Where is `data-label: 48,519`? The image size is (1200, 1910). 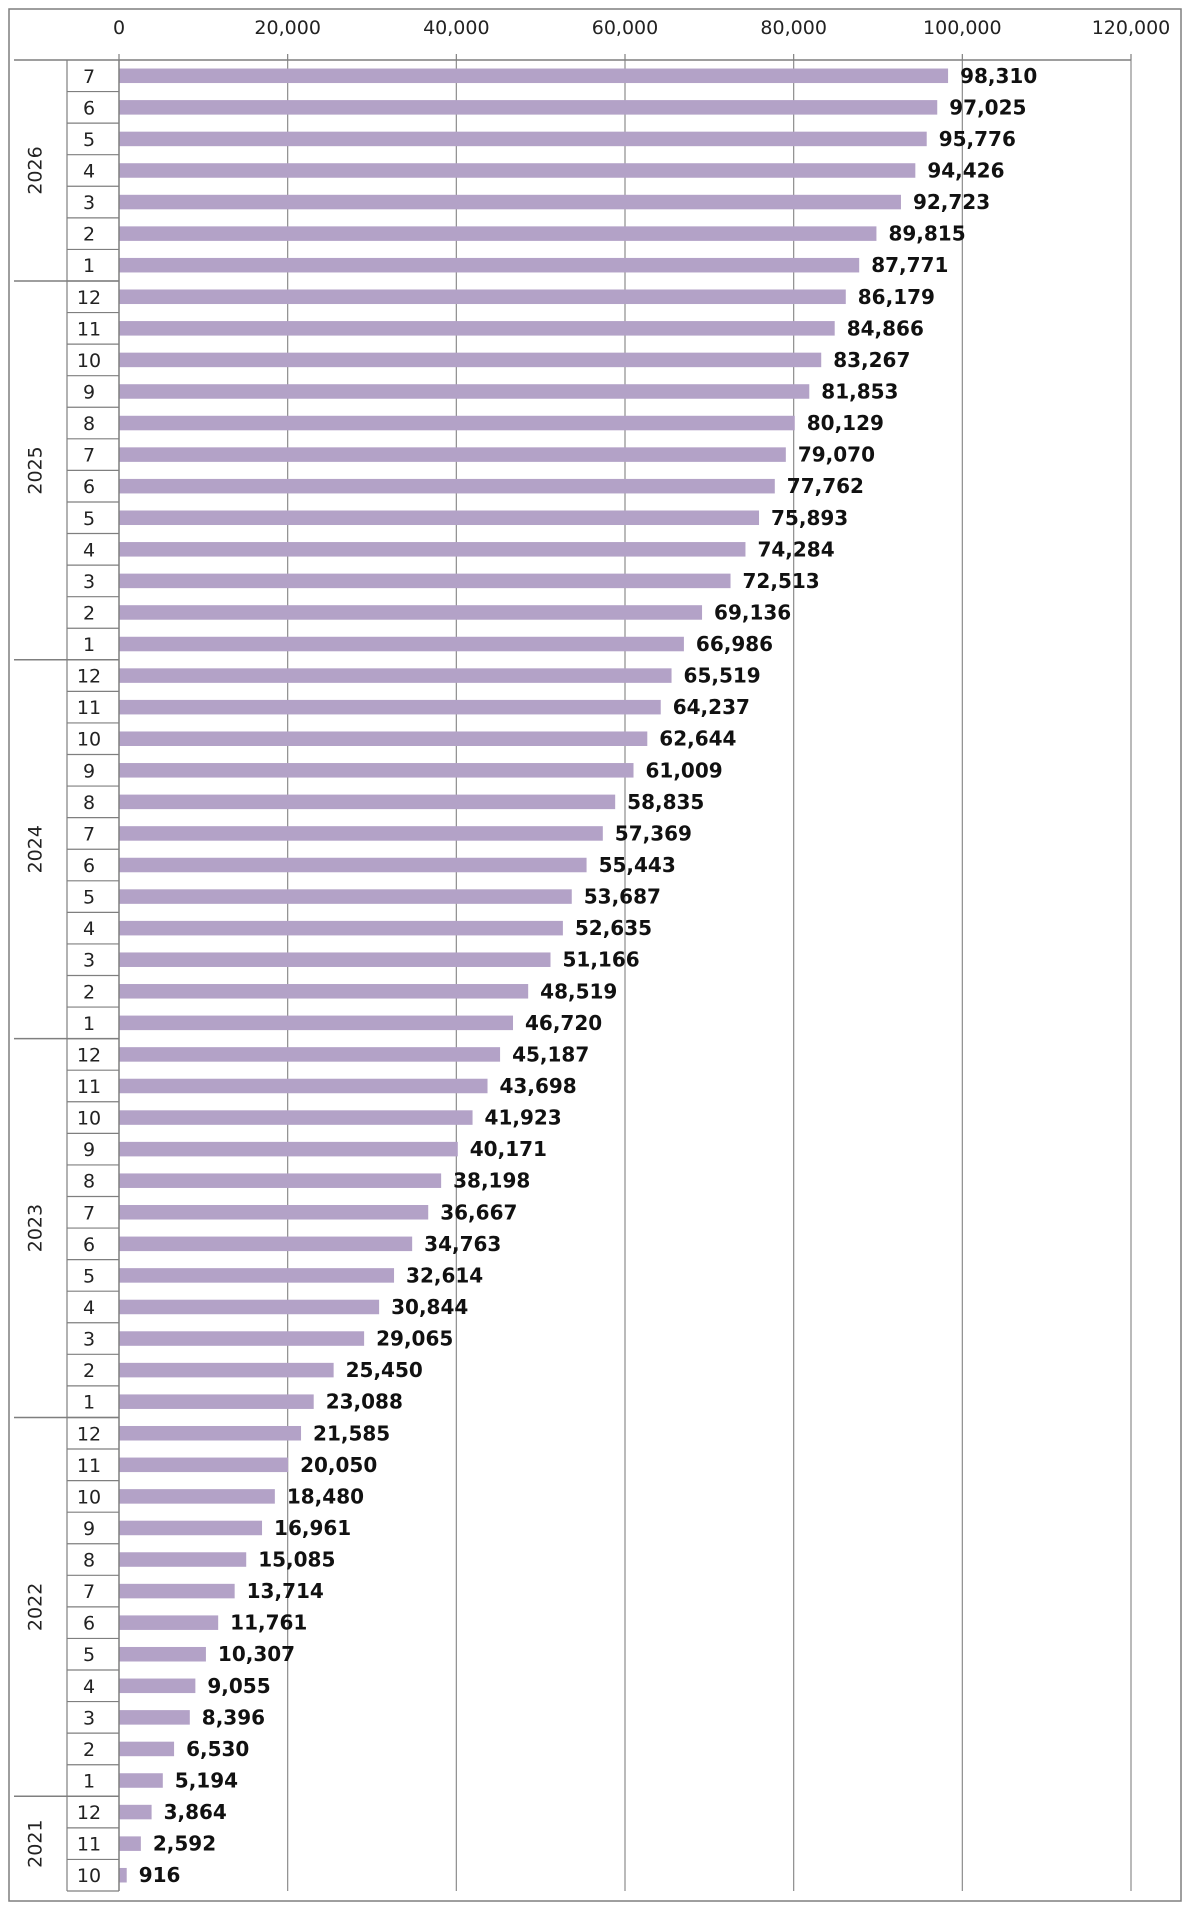
data-label: 48,519 is located at coordinates (578, 991).